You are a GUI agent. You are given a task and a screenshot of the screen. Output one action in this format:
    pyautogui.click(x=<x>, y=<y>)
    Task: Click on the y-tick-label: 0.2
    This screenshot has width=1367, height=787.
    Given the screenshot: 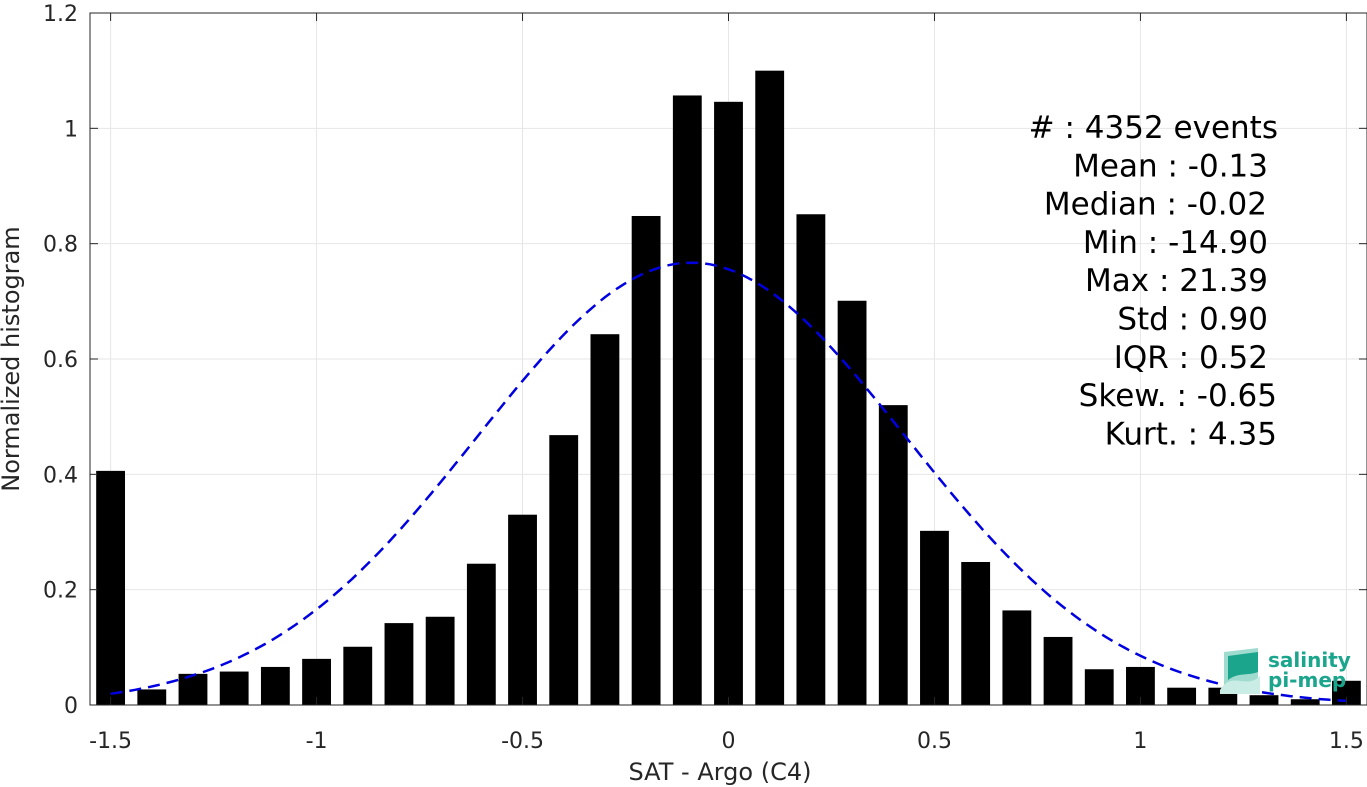 What is the action you would take?
    pyautogui.click(x=60, y=591)
    